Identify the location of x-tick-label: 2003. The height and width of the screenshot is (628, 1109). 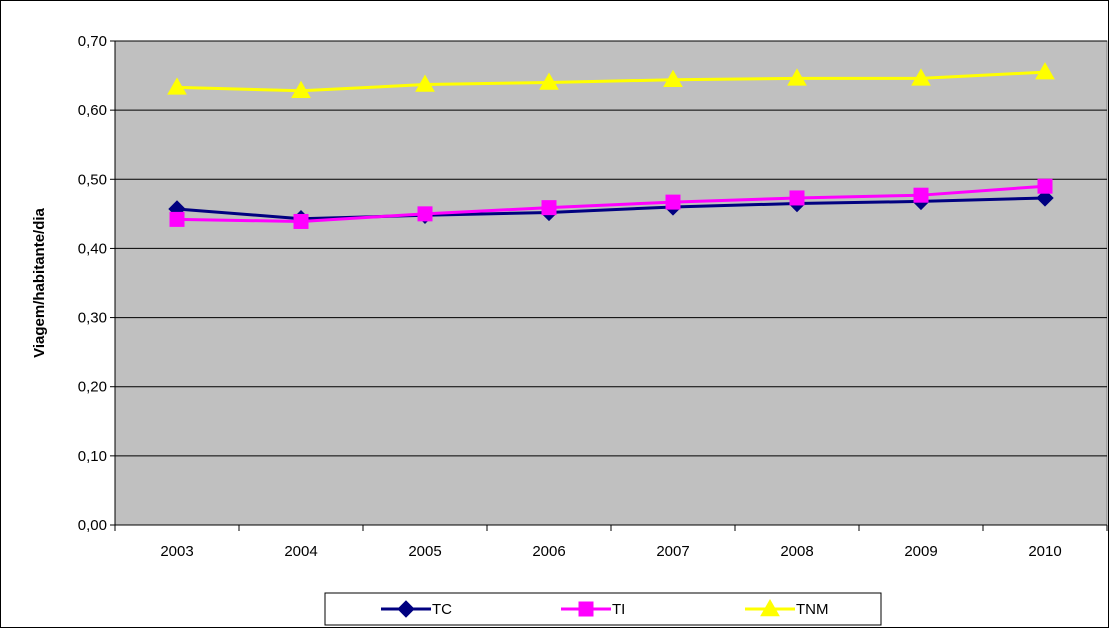
(176, 551).